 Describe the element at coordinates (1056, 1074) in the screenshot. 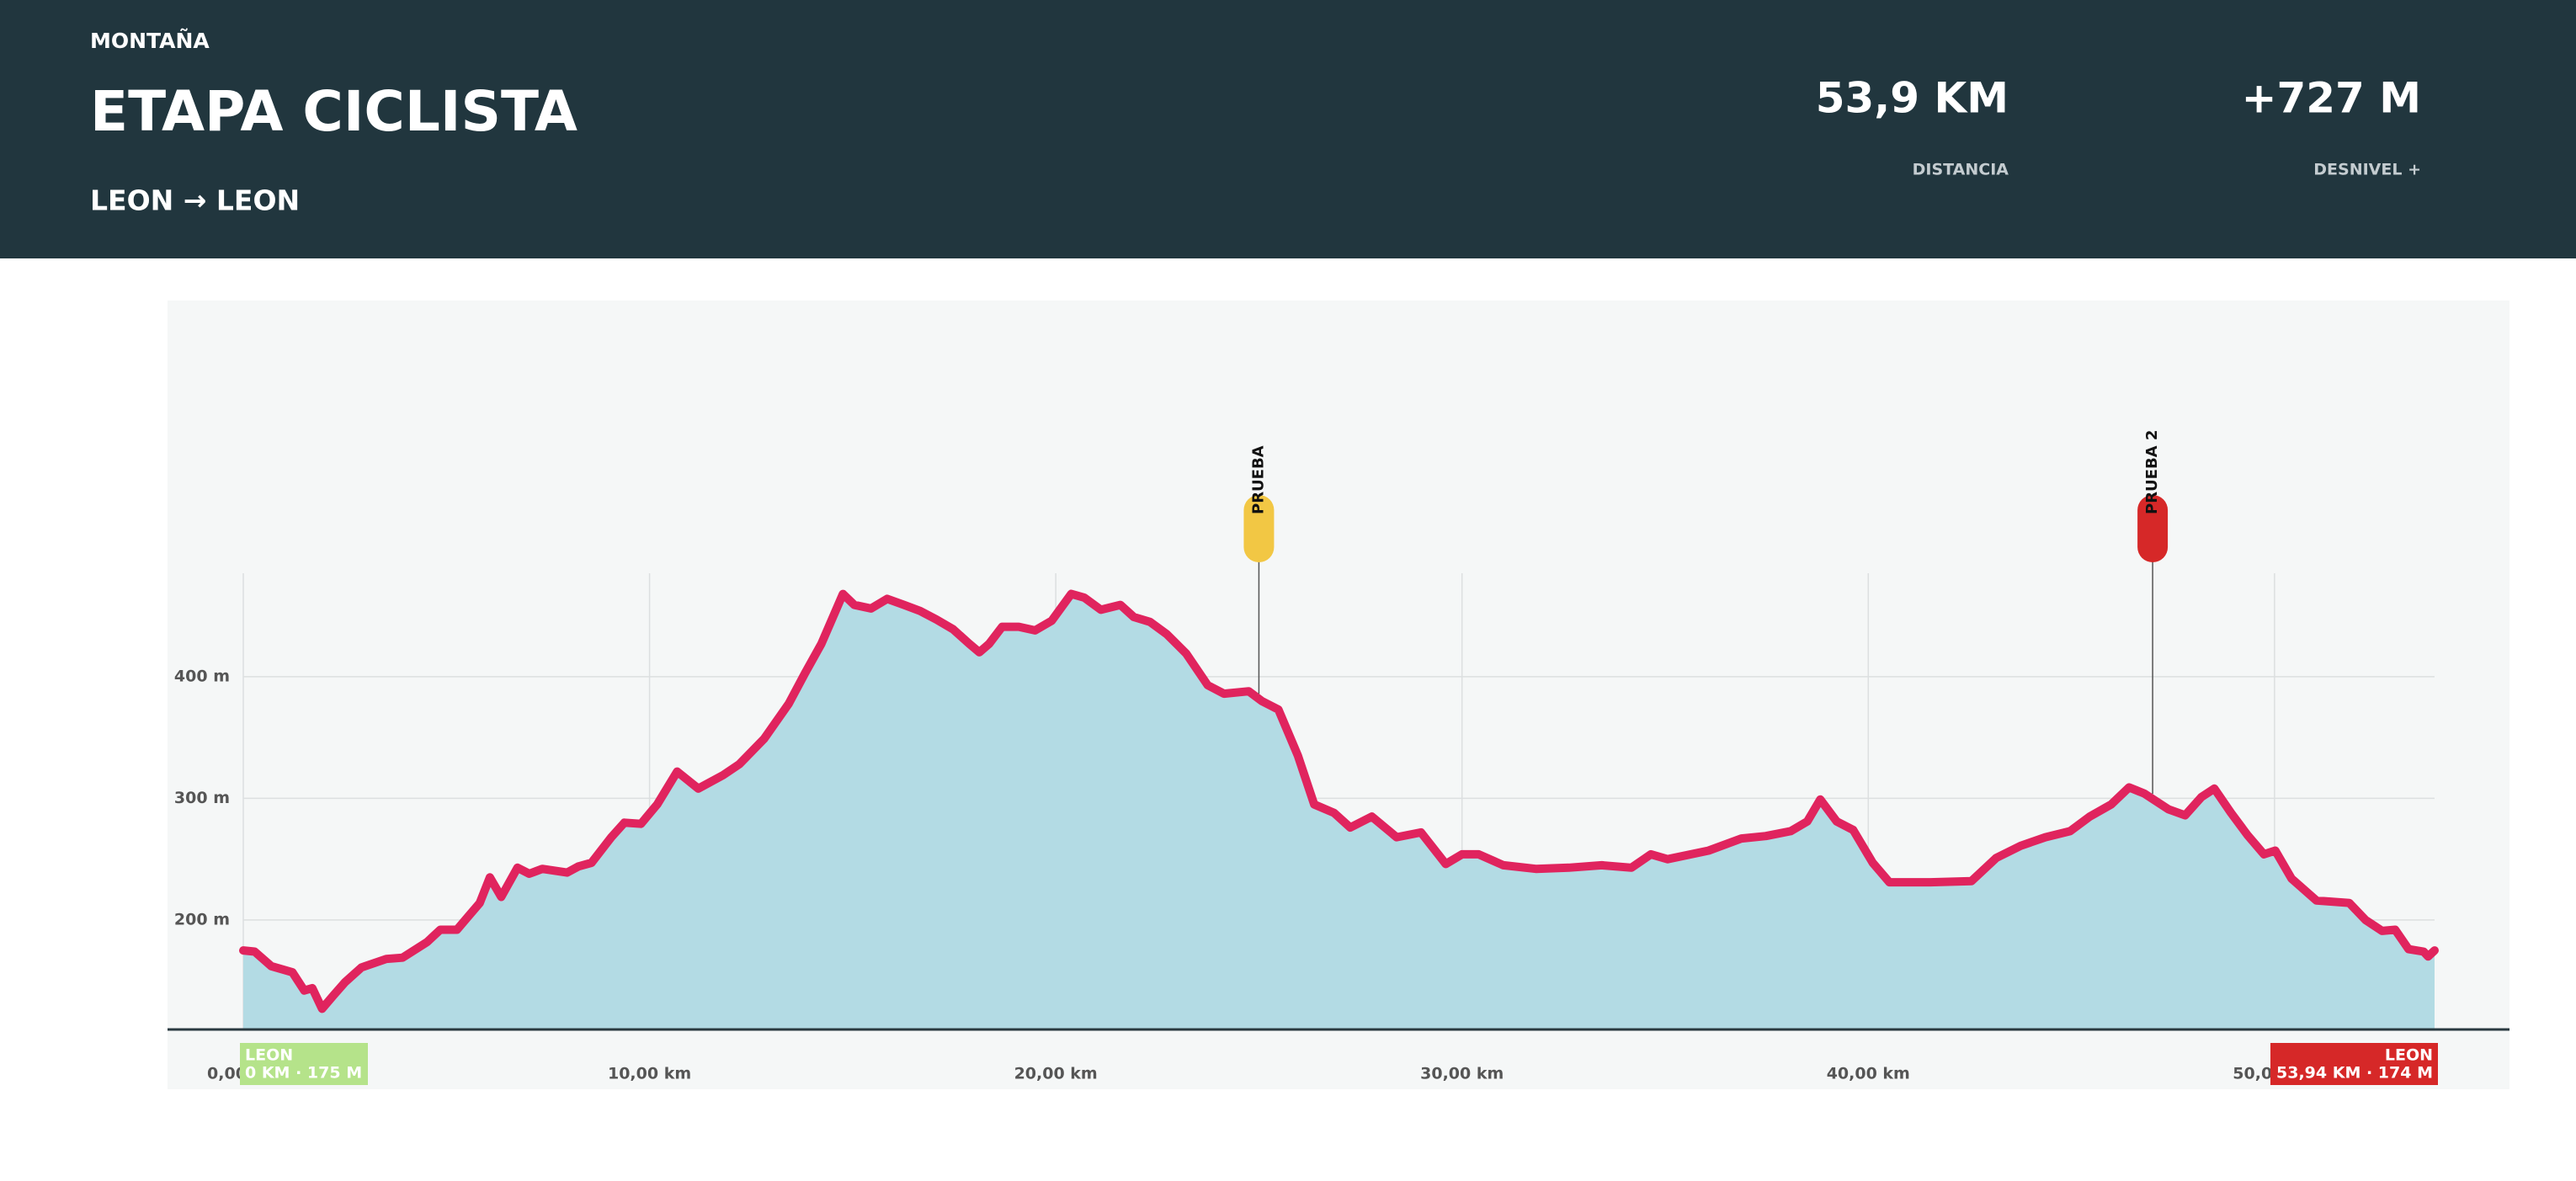

I see `x-tick-label: 20,00 km` at that location.